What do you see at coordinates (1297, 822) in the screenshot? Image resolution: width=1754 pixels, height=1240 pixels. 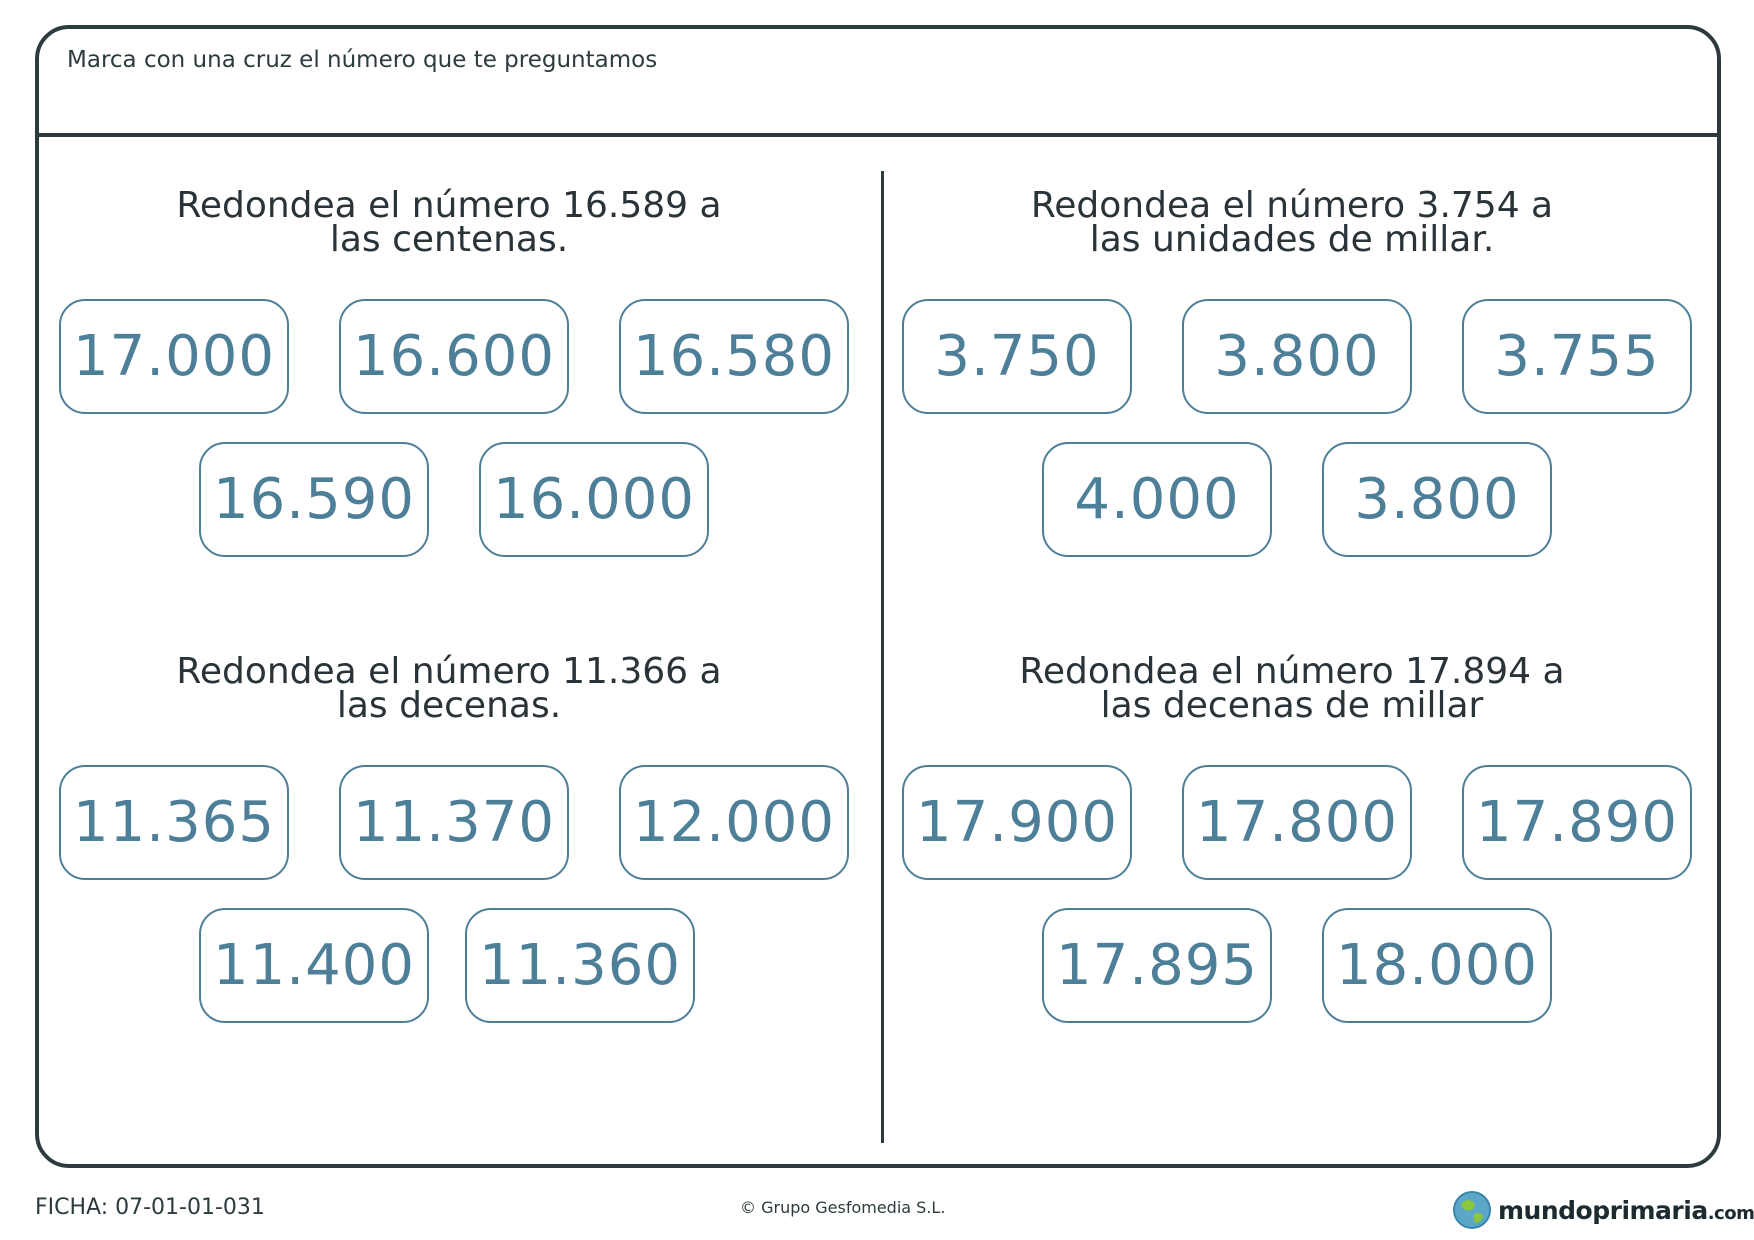 I see `answer-option: 17.800` at bounding box center [1297, 822].